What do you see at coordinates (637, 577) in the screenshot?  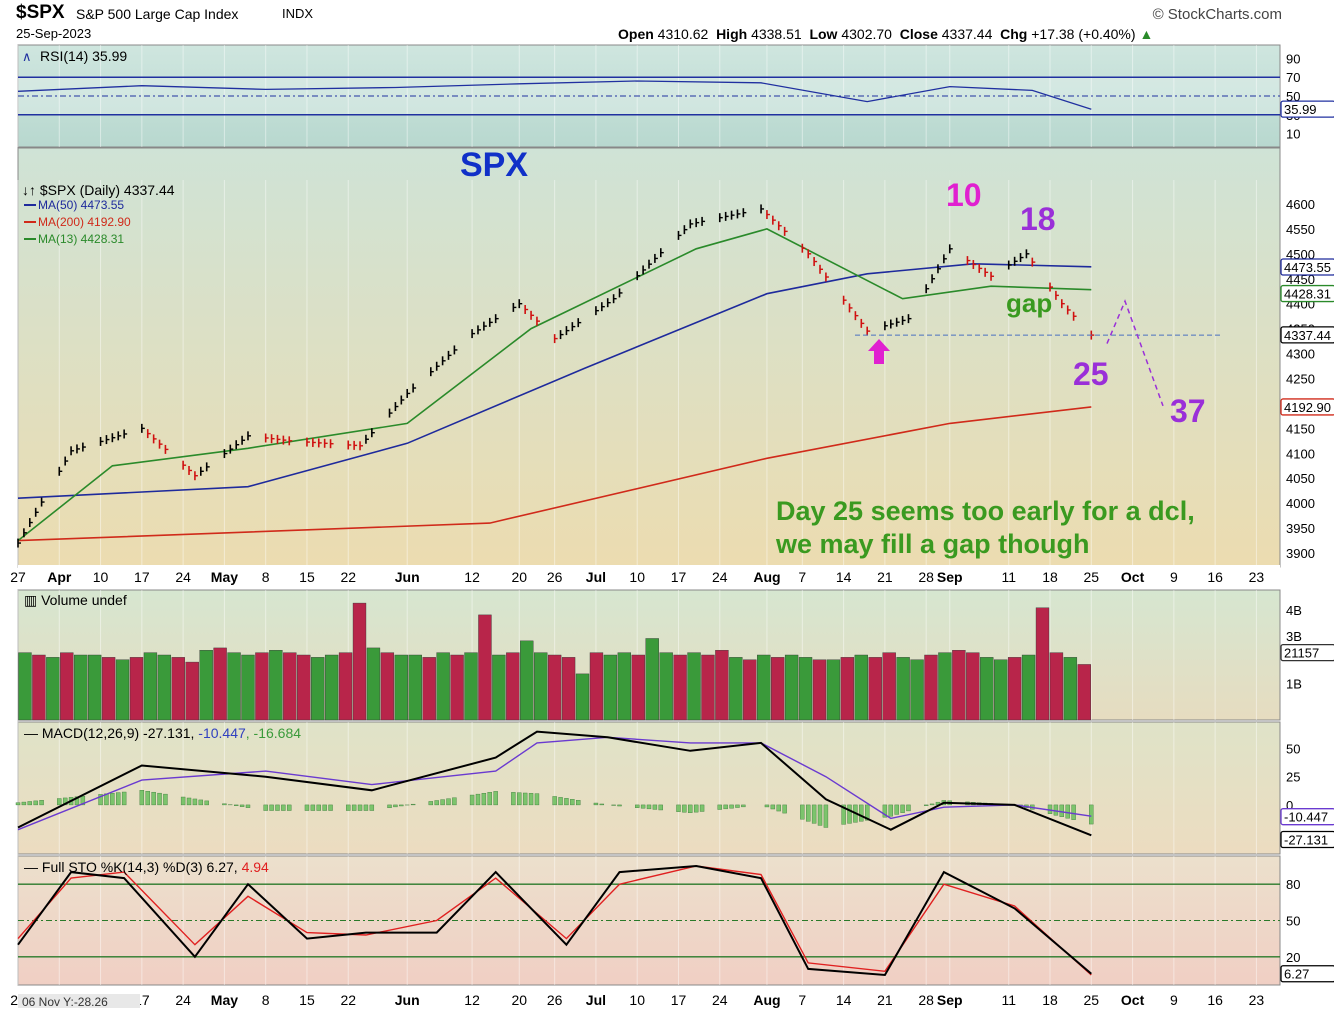 I see `x-tick-label: 10` at bounding box center [637, 577].